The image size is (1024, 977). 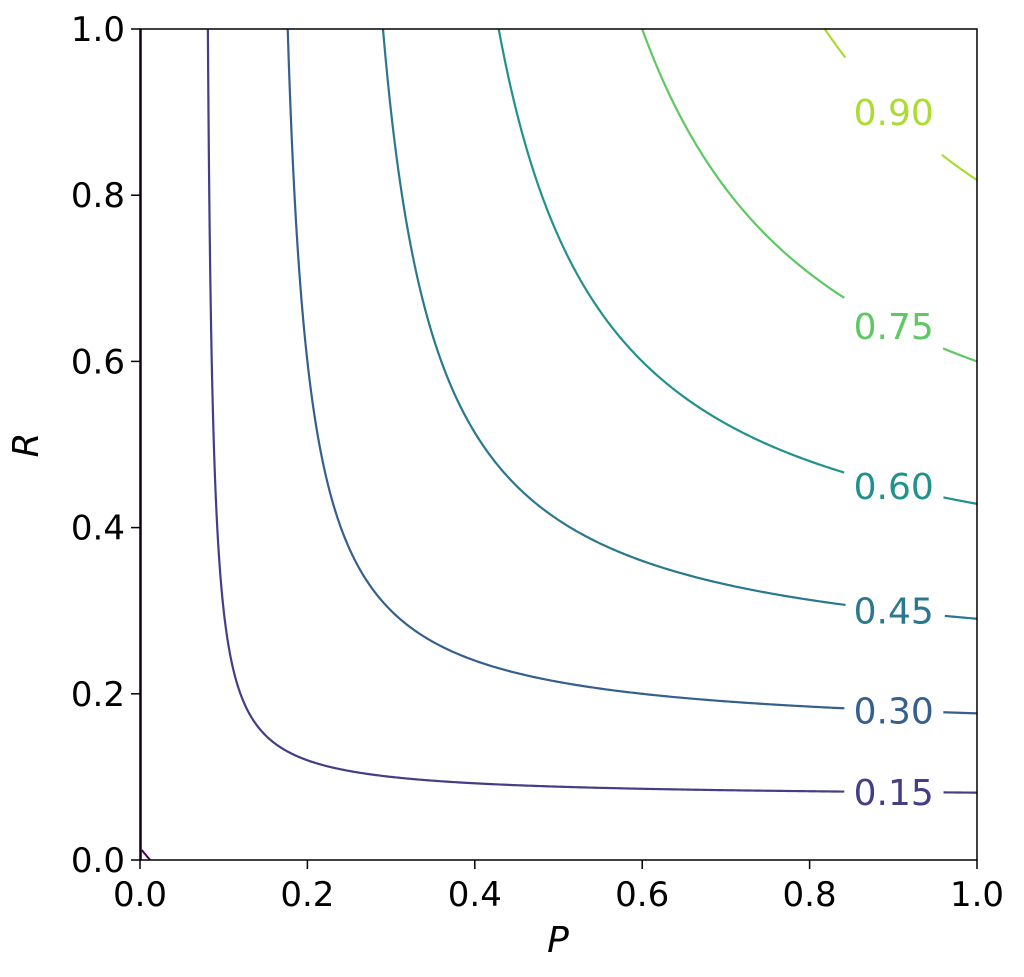 I want to click on y-tick-label: 1.0, so click(x=98, y=30).